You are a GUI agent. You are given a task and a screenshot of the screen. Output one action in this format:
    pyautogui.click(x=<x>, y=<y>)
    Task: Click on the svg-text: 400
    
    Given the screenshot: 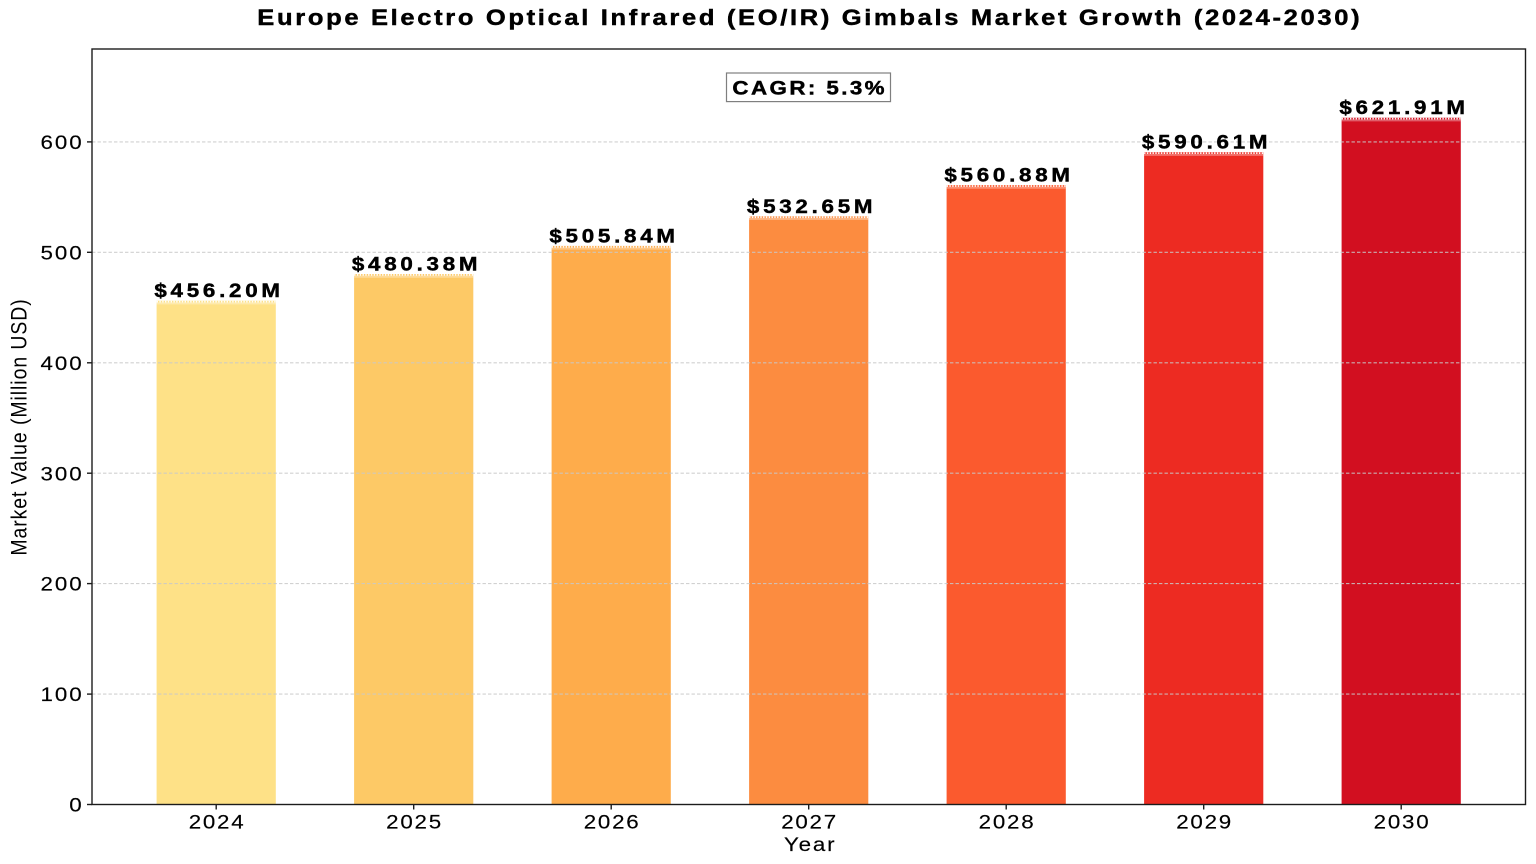 What is the action you would take?
    pyautogui.click(x=62, y=363)
    